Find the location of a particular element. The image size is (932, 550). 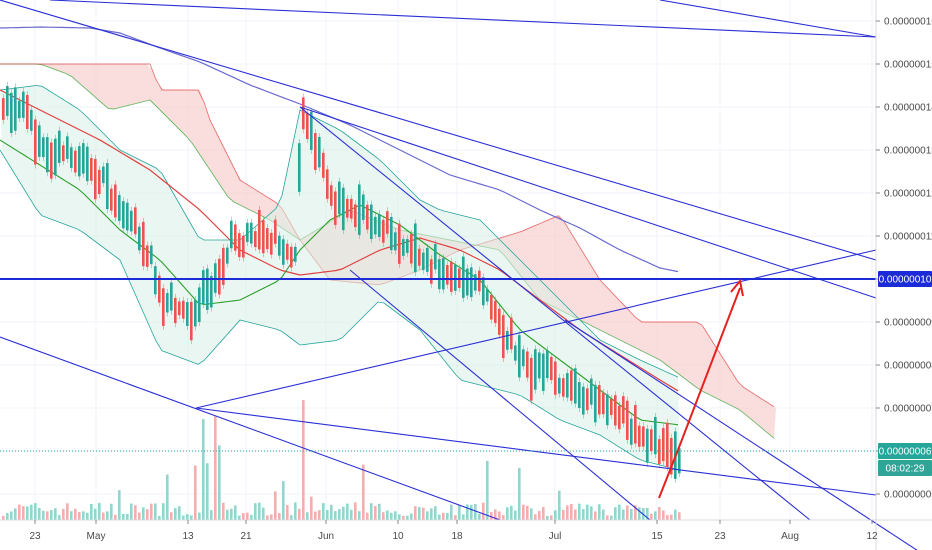

trendline is located at coordinates (500, 395).